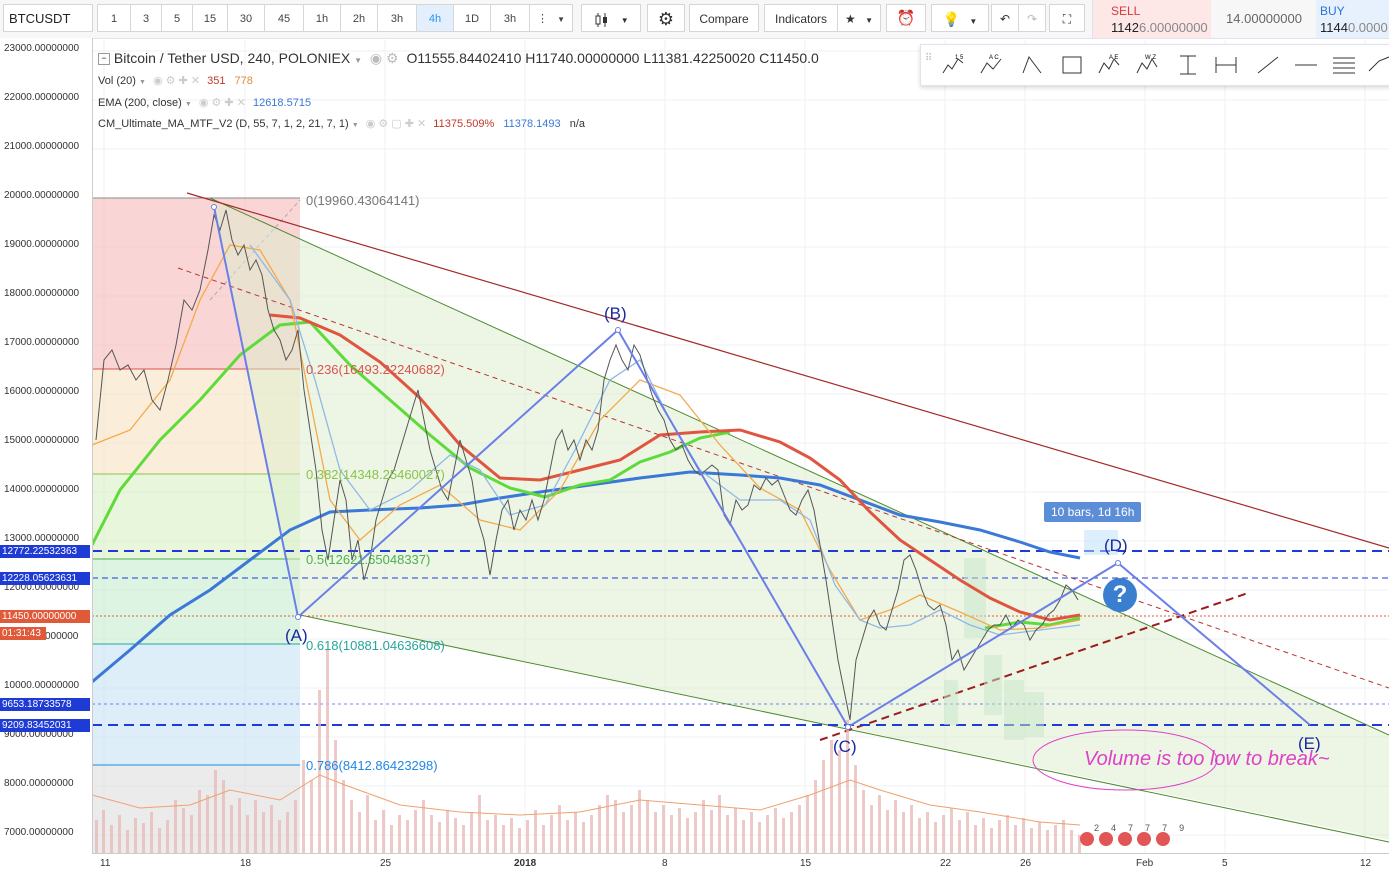  I want to click on more-dots-icon: ⋮, so click(542, 19).